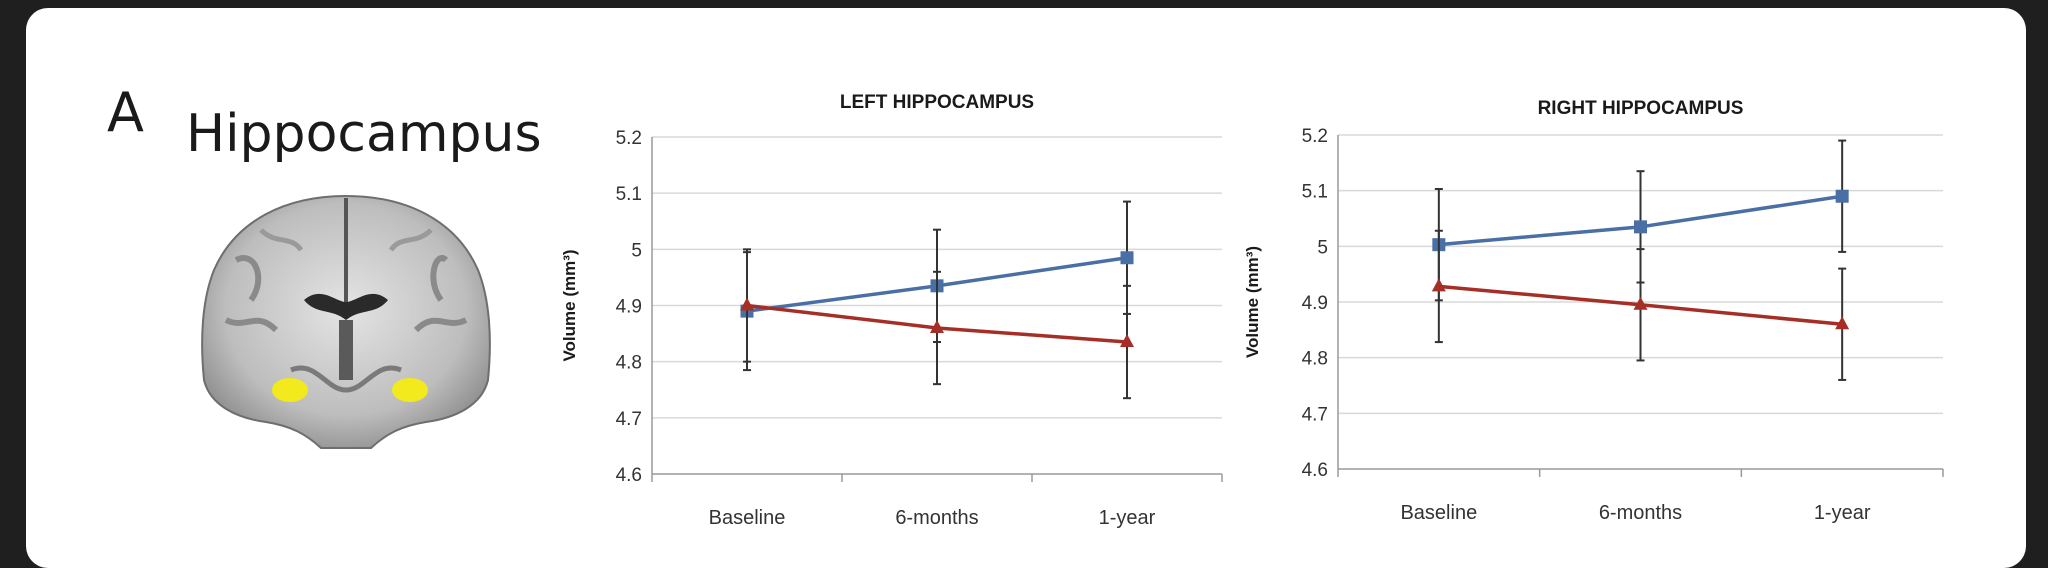  I want to click on panel-letter: A, so click(125, 112).